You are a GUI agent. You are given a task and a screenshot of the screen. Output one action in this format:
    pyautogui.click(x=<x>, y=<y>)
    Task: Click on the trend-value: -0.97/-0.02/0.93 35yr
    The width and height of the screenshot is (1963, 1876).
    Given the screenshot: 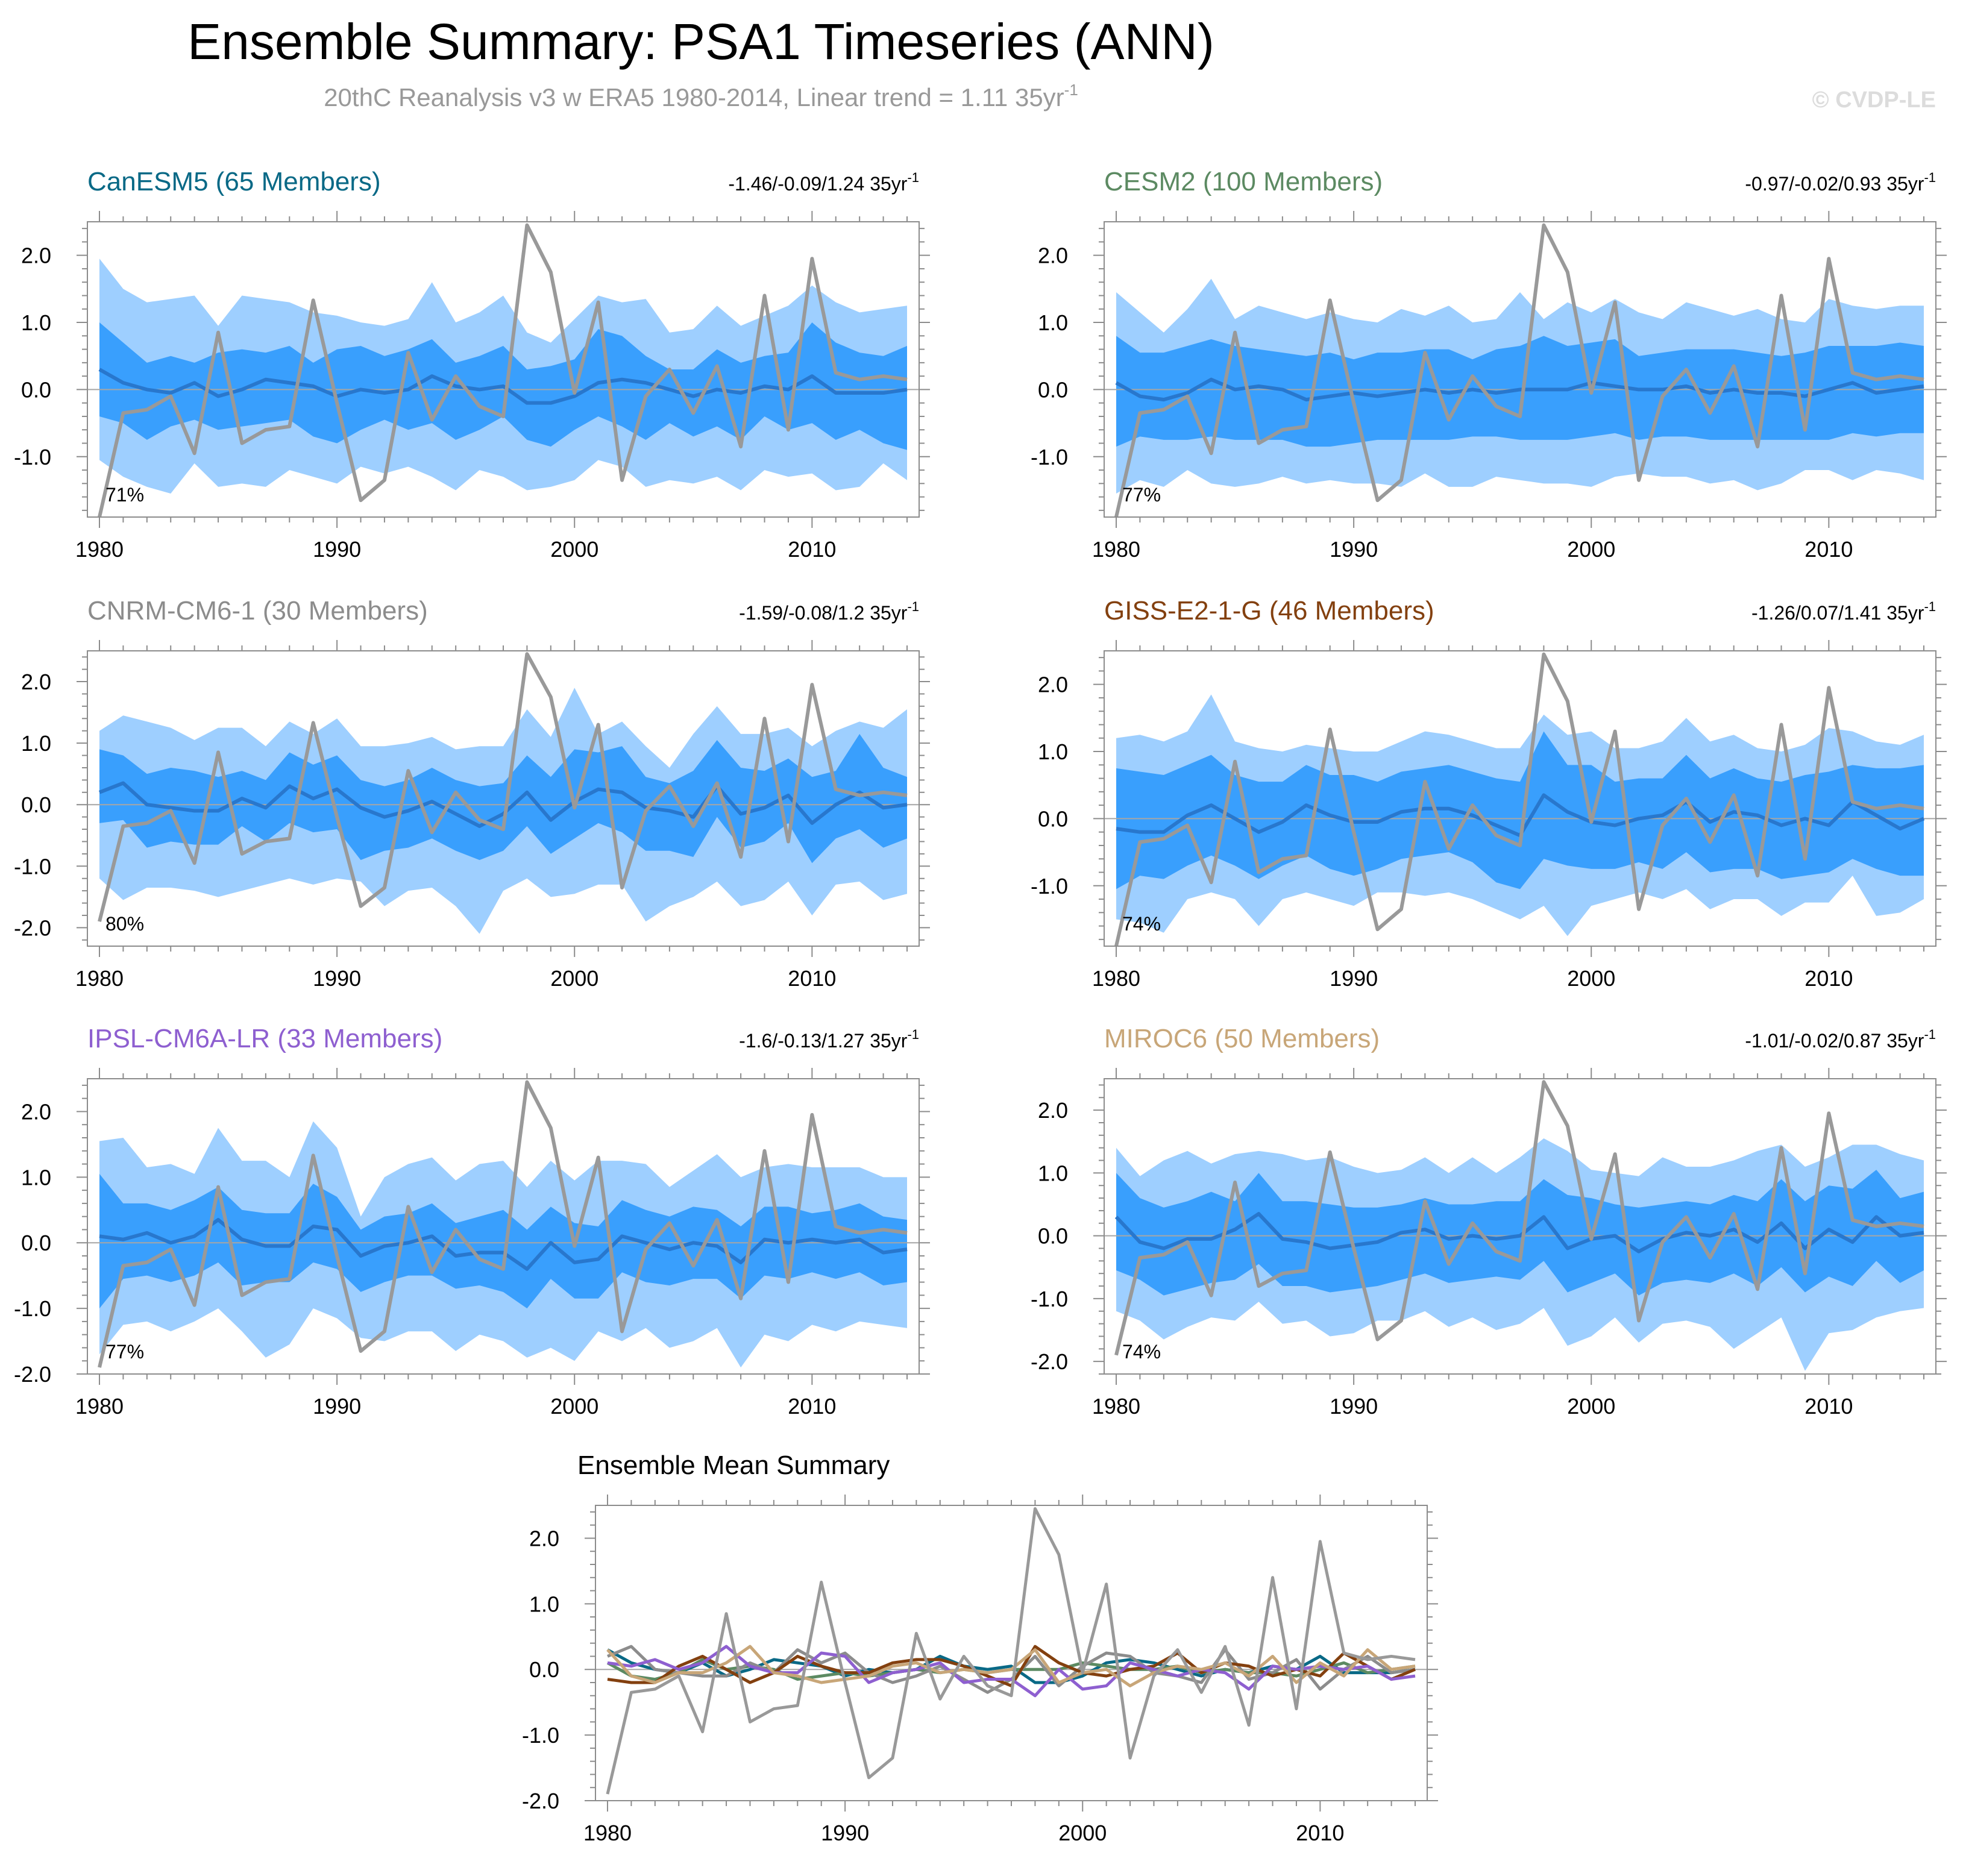 What is the action you would take?
    pyautogui.click(x=1834, y=184)
    